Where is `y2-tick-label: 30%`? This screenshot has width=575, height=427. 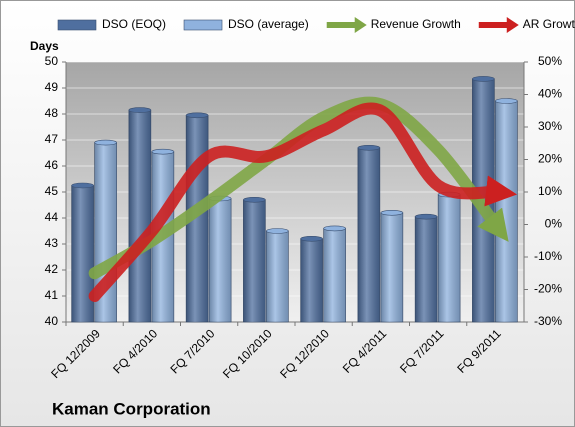
y2-tick-label: 30% is located at coordinates (550, 126).